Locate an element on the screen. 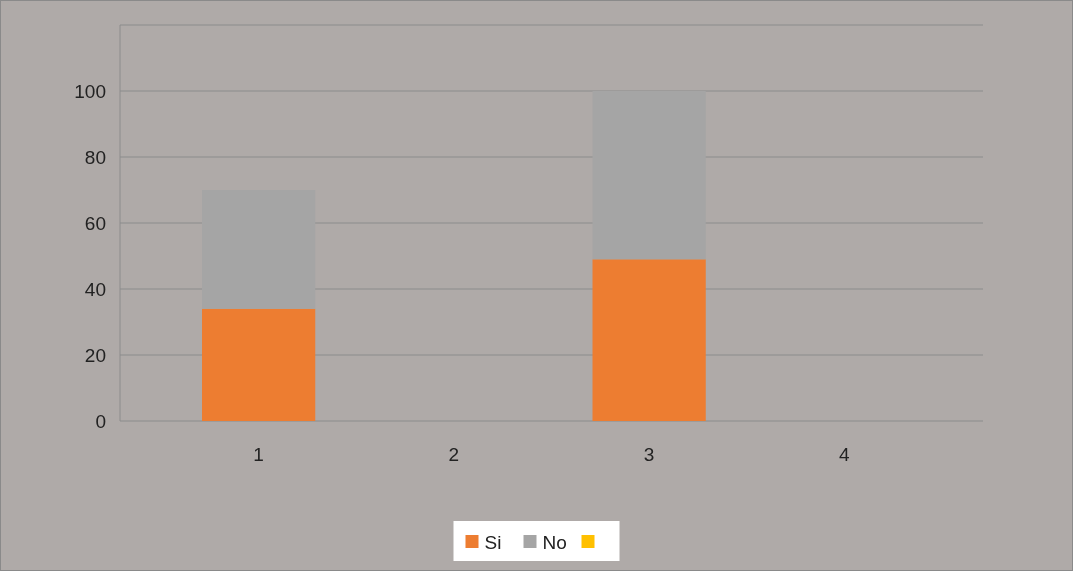 The width and height of the screenshot is (1073, 571). x-tick-label: 2 is located at coordinates (454, 454).